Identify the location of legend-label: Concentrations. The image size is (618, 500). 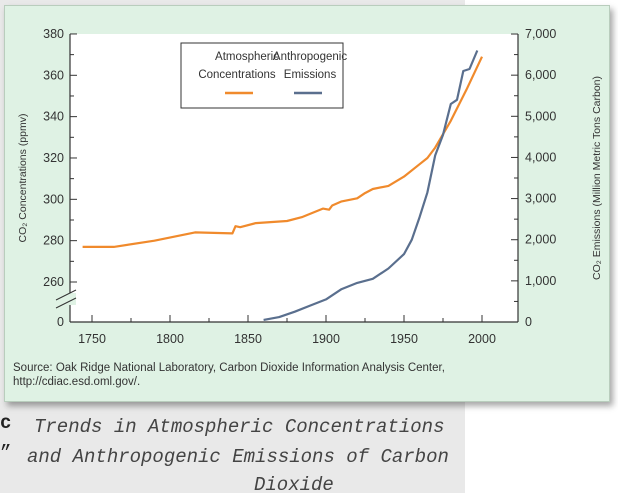
(237, 75).